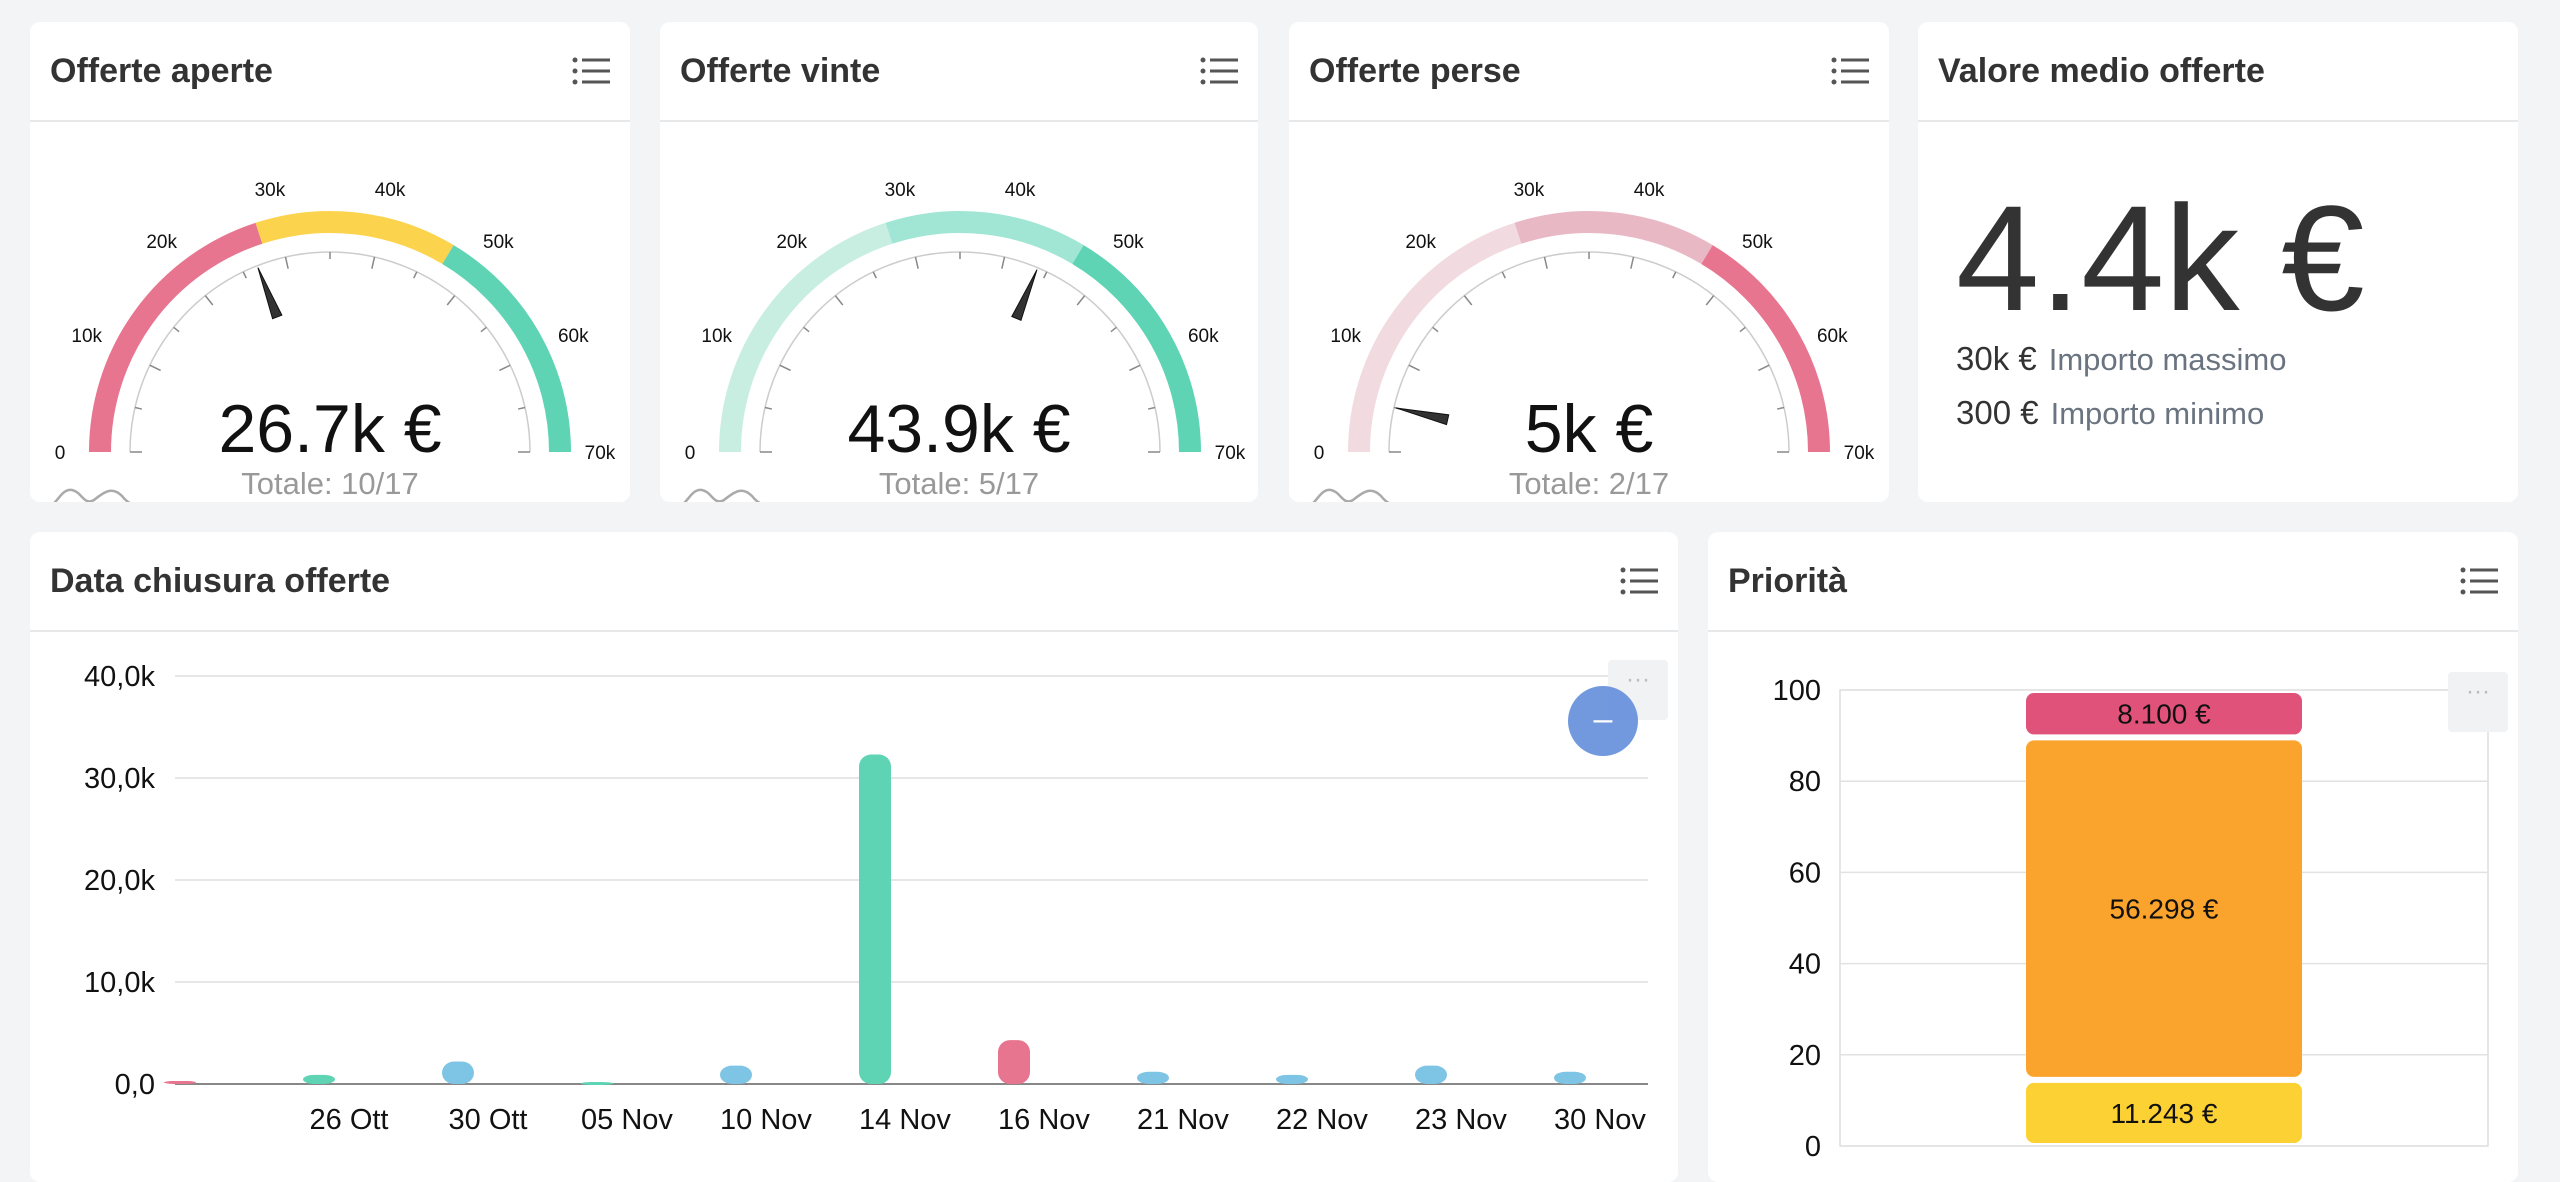 The image size is (2560, 1182). Describe the element at coordinates (119, 779) in the screenshot. I see `y-tick-label: 30,0k` at that location.